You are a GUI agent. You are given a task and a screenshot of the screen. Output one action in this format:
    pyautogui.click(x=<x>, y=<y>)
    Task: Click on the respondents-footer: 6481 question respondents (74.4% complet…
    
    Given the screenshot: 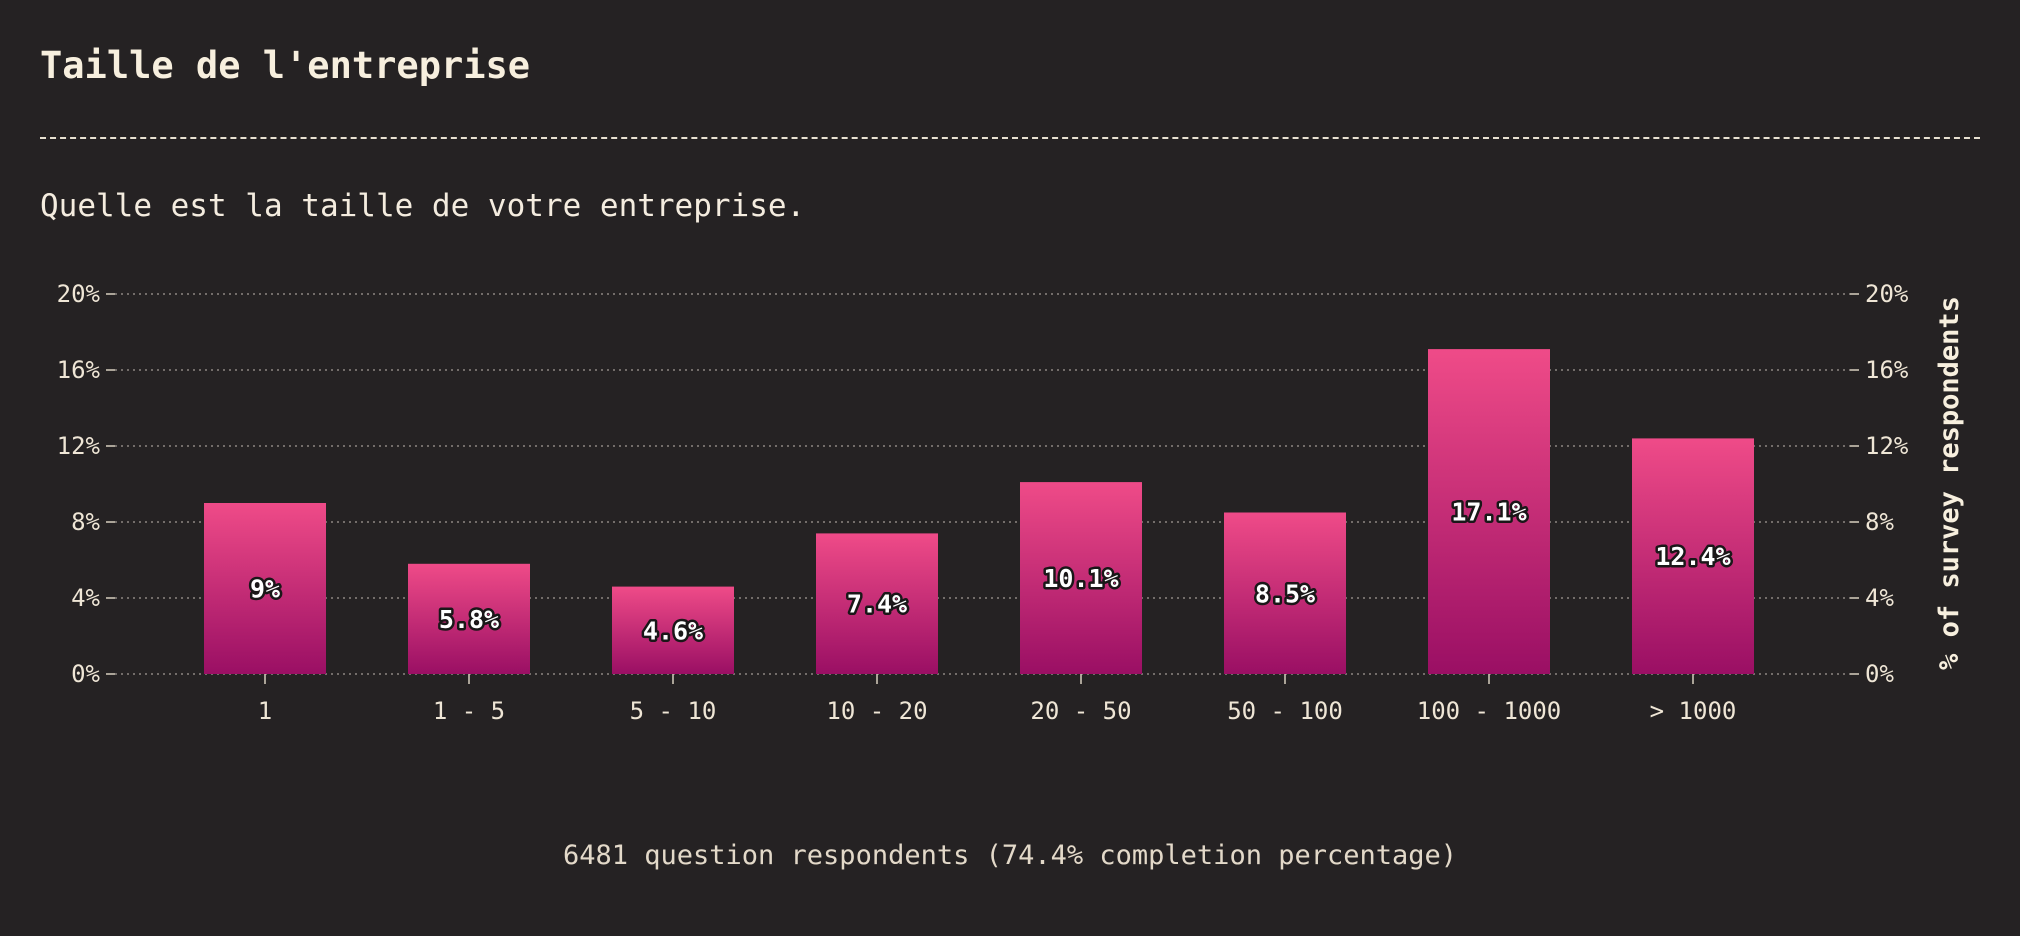 What is the action you would take?
    pyautogui.click(x=1010, y=855)
    